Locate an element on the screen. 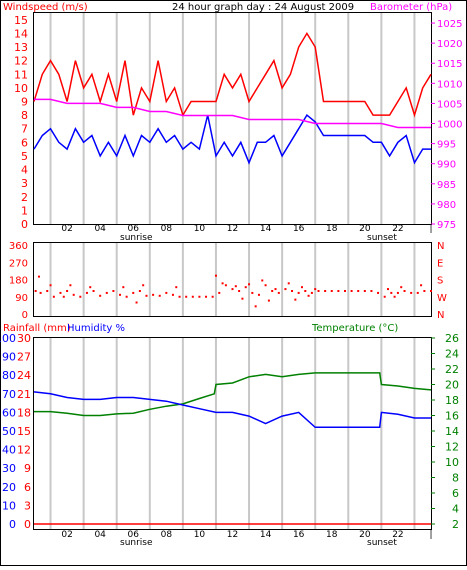 This screenshot has width=467, height=570. windspeed-tick-label: 13 is located at coordinates (21, 47).